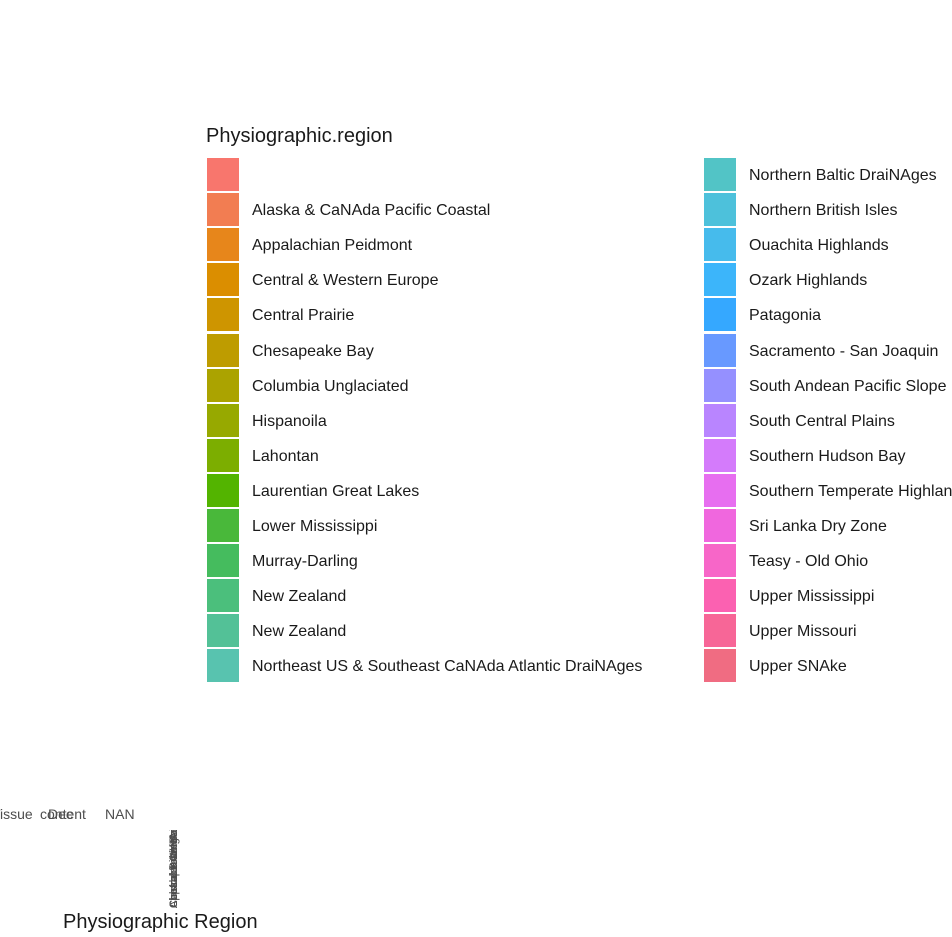 This screenshot has height=937, width=952. What do you see at coordinates (330, 386) in the screenshot?
I see `legend-key-label: Columbia Unglaciated` at bounding box center [330, 386].